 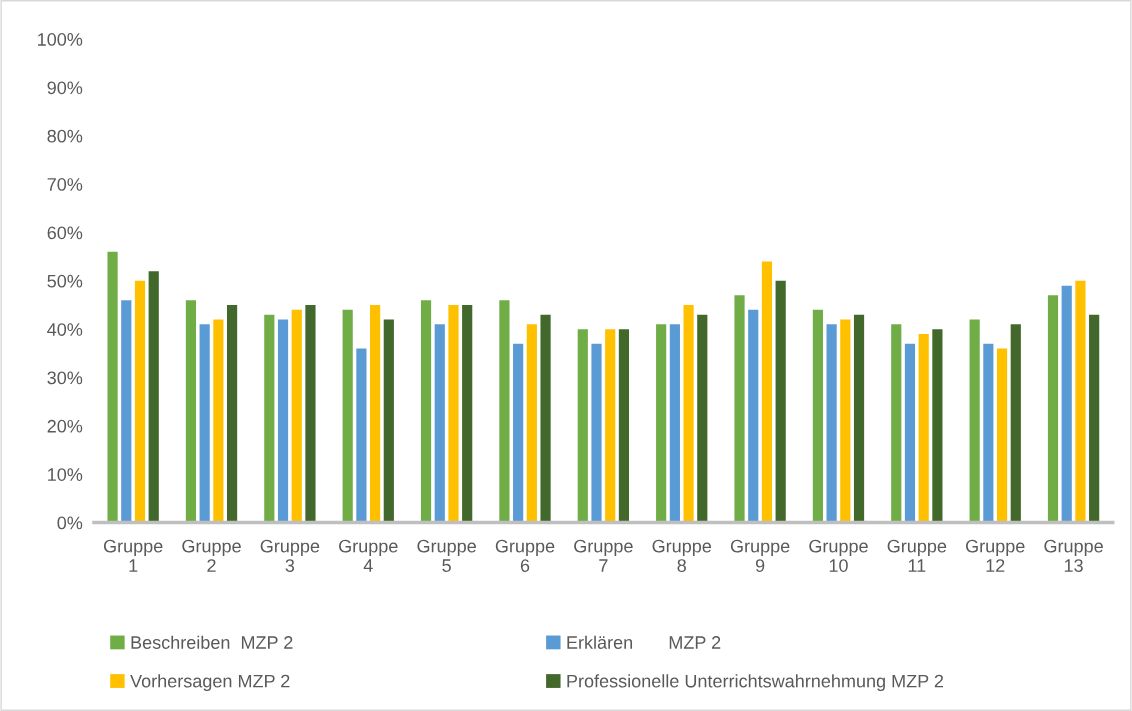 What do you see at coordinates (65, 281) in the screenshot?
I see `y-tick-label: 50%` at bounding box center [65, 281].